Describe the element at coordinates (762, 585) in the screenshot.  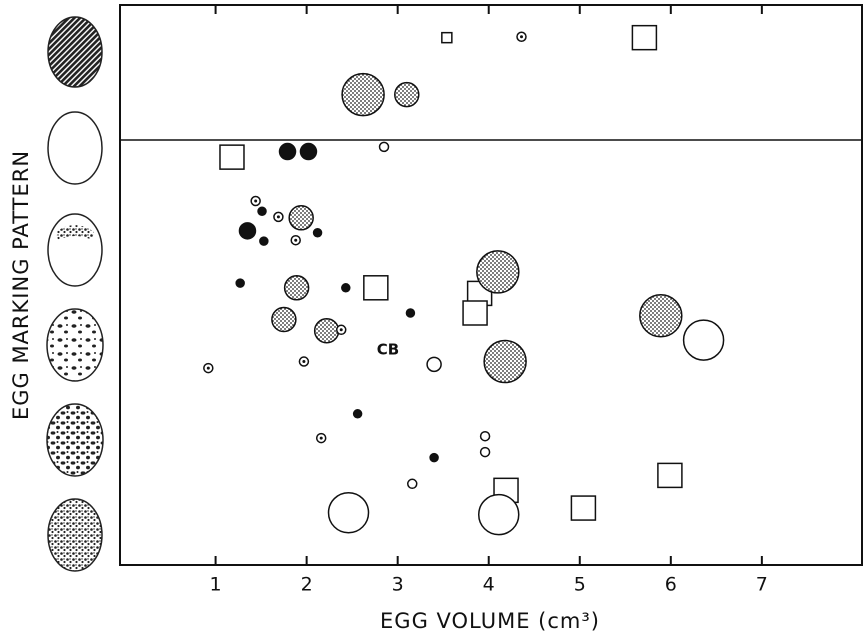
I see `x-tick-label: 7` at that location.